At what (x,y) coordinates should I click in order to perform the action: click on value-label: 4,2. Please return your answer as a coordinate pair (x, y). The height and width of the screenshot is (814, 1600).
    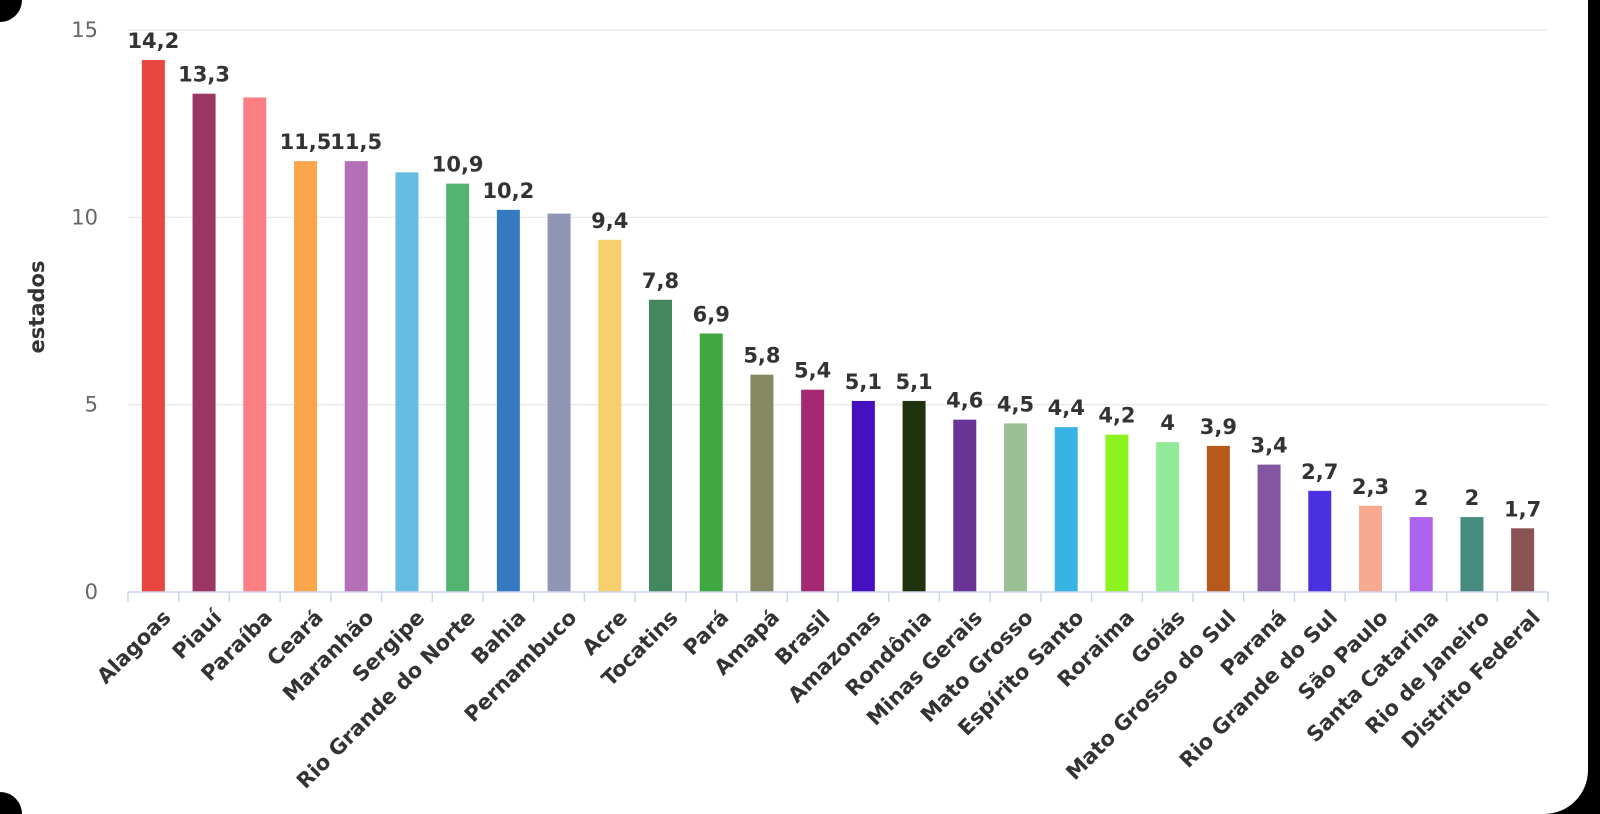
    Looking at the image, I should click on (1116, 416).